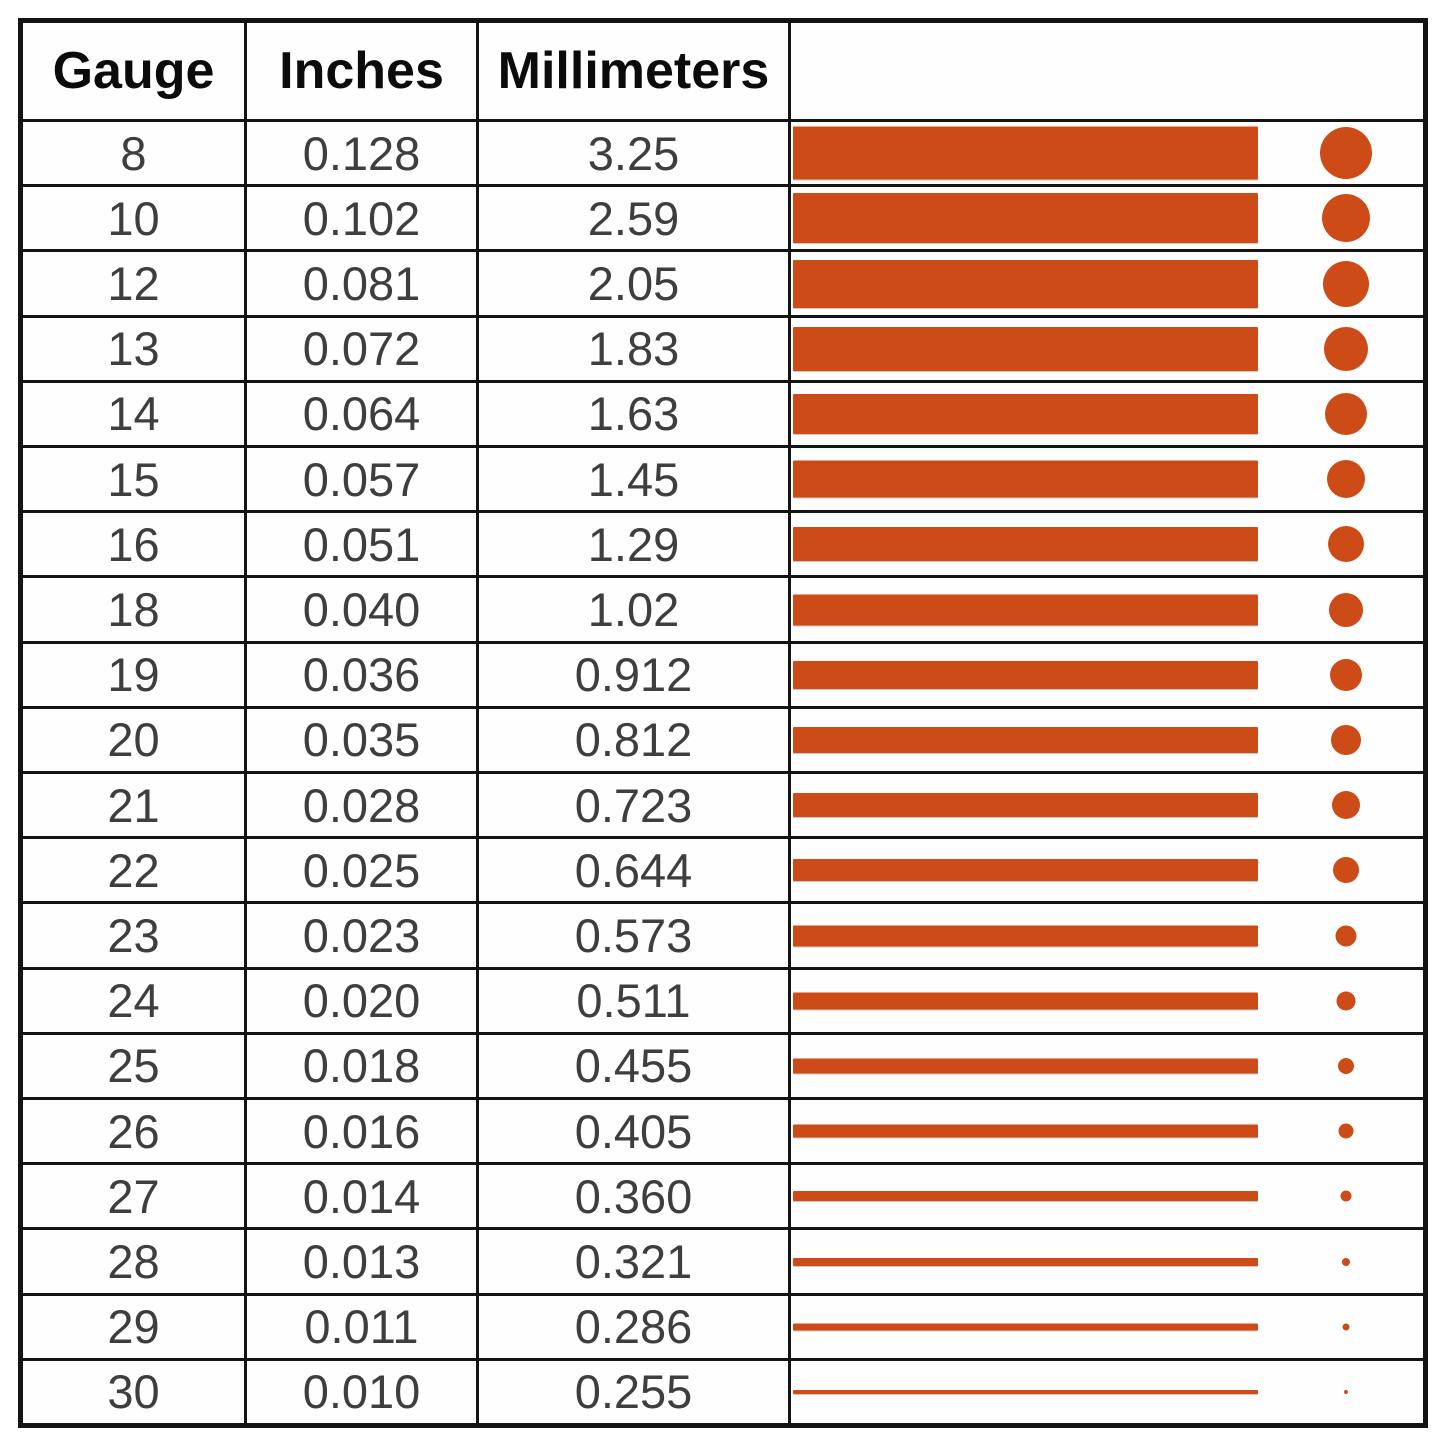 The width and height of the screenshot is (1445, 1445). What do you see at coordinates (633, 610) in the screenshot?
I see `millimeters-value: 1.02` at bounding box center [633, 610].